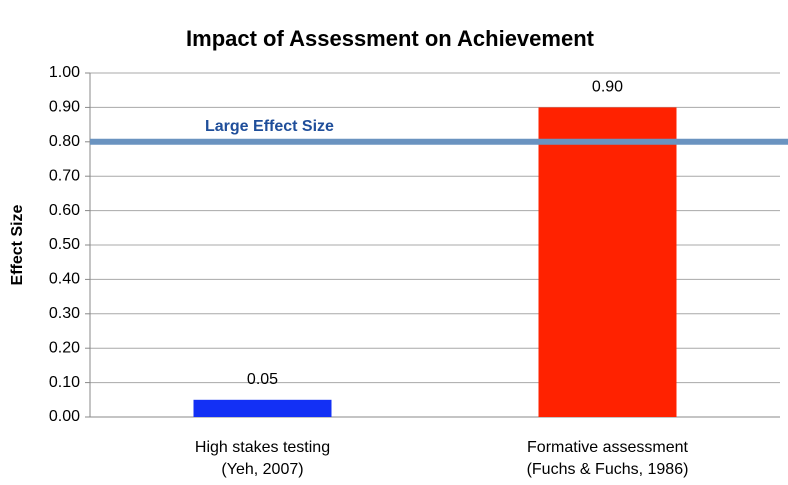  What do you see at coordinates (607, 447) in the screenshot?
I see `x-tick-label: Formative assessment` at bounding box center [607, 447].